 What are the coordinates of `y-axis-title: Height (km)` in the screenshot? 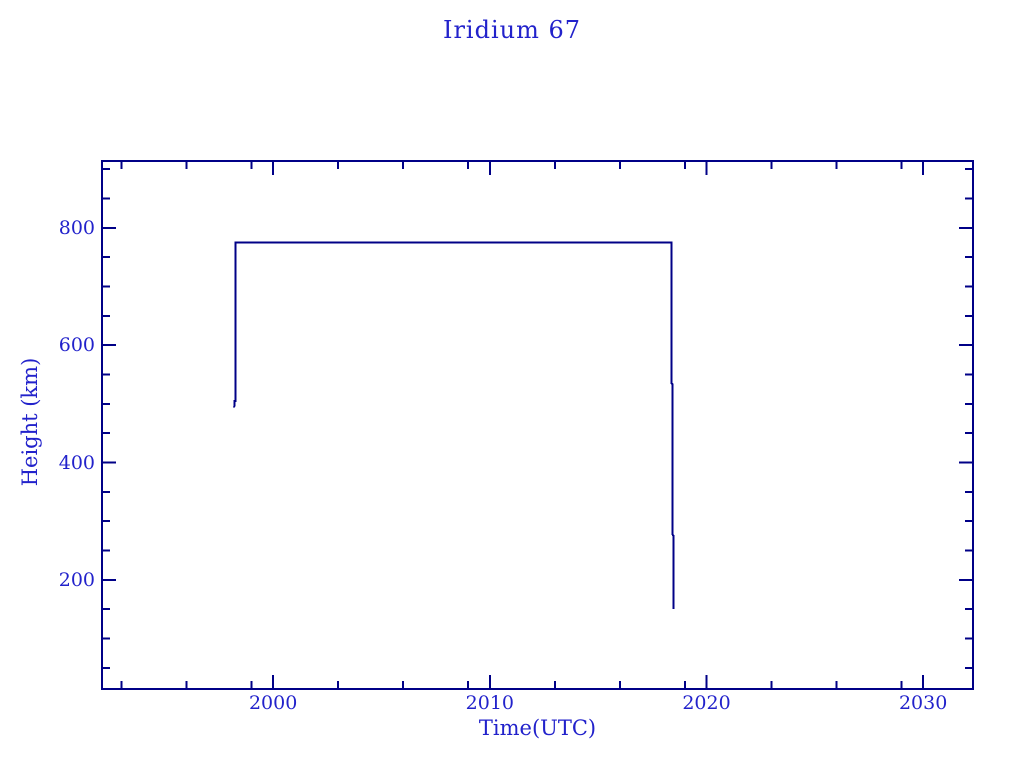 It's located at (30, 422).